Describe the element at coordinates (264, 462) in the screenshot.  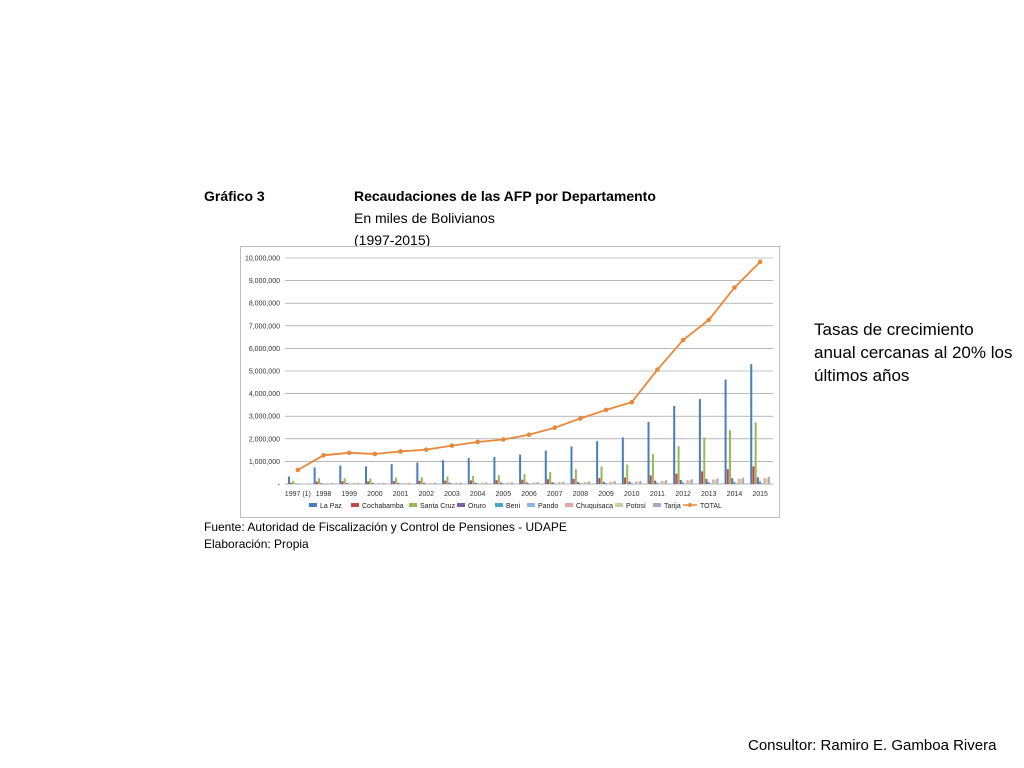
I see `y-tick-label: 1,000,000` at that location.